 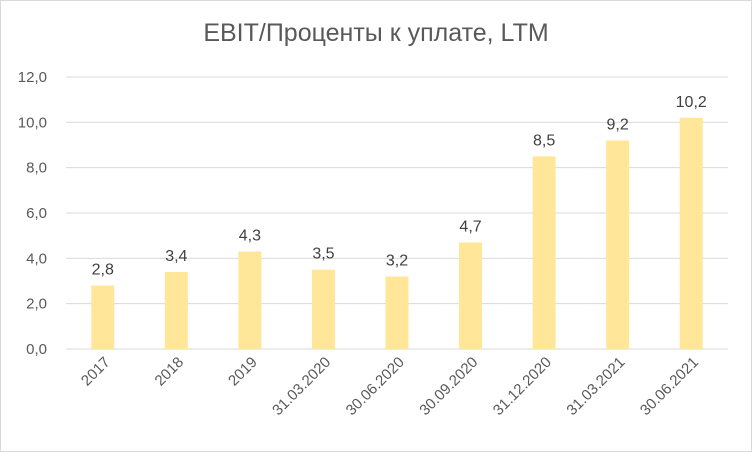 What do you see at coordinates (36, 304) in the screenshot?
I see `y-tick-label: 2,0` at bounding box center [36, 304].